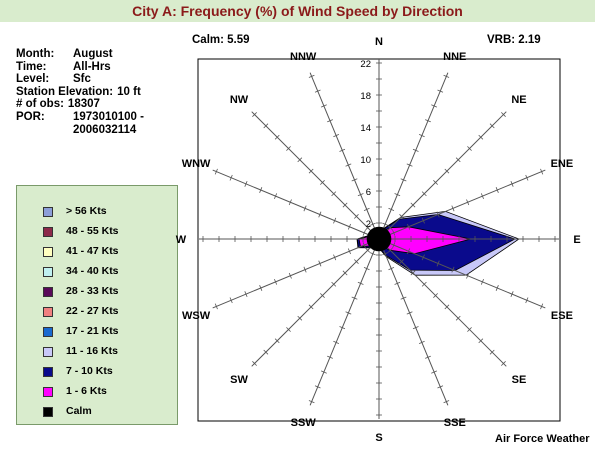 This screenshot has height=450, width=595. Describe the element at coordinates (92, 351) in the screenshot. I see `legend-label: 11 - 16 Kts` at that location.